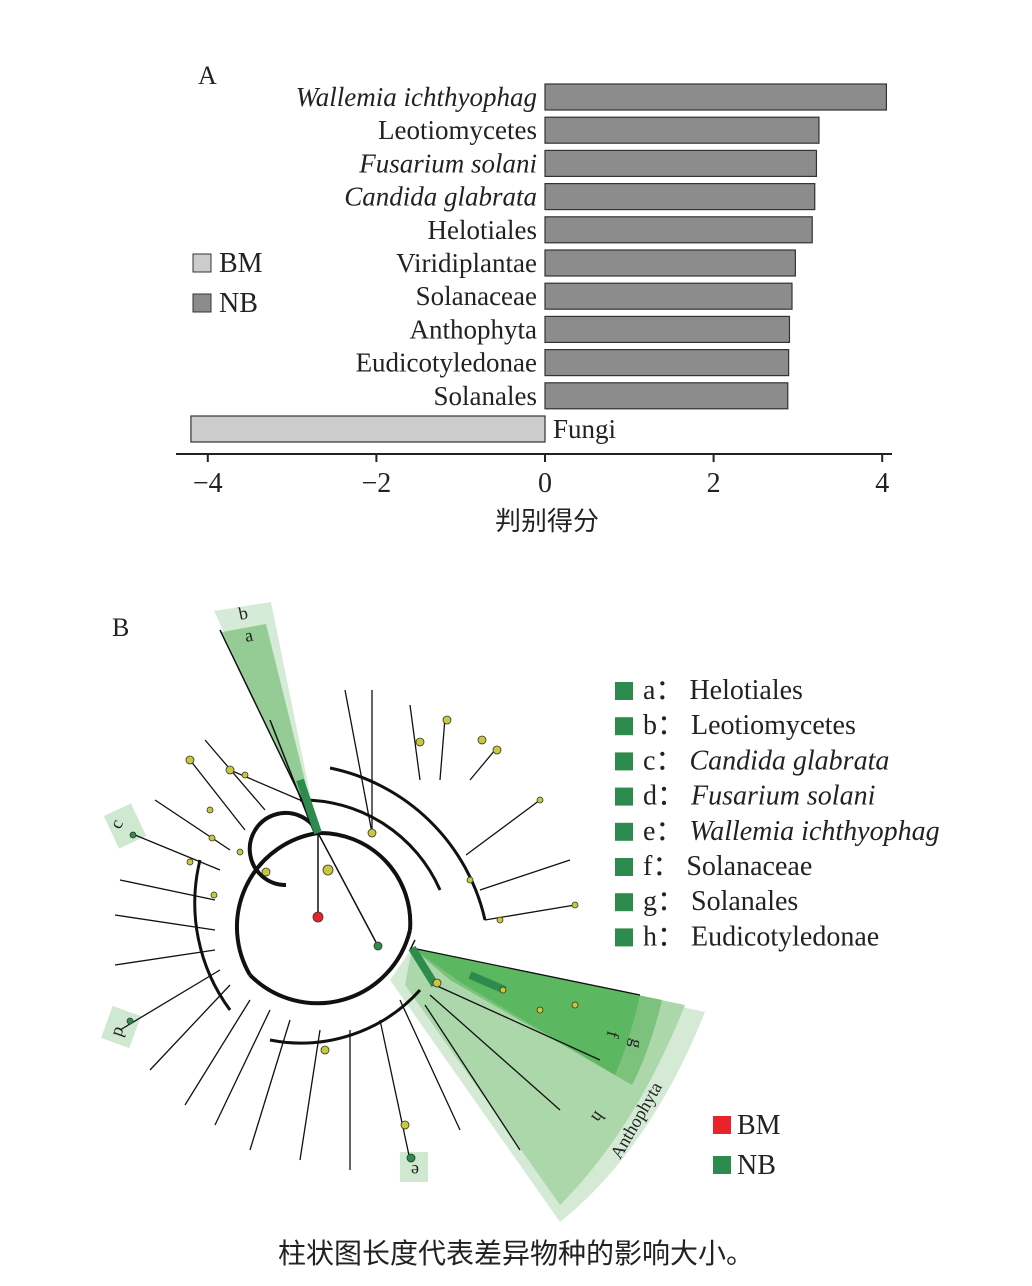 This screenshot has width=1032, height=1286. I want to click on sector-f, so click(526, 1011).